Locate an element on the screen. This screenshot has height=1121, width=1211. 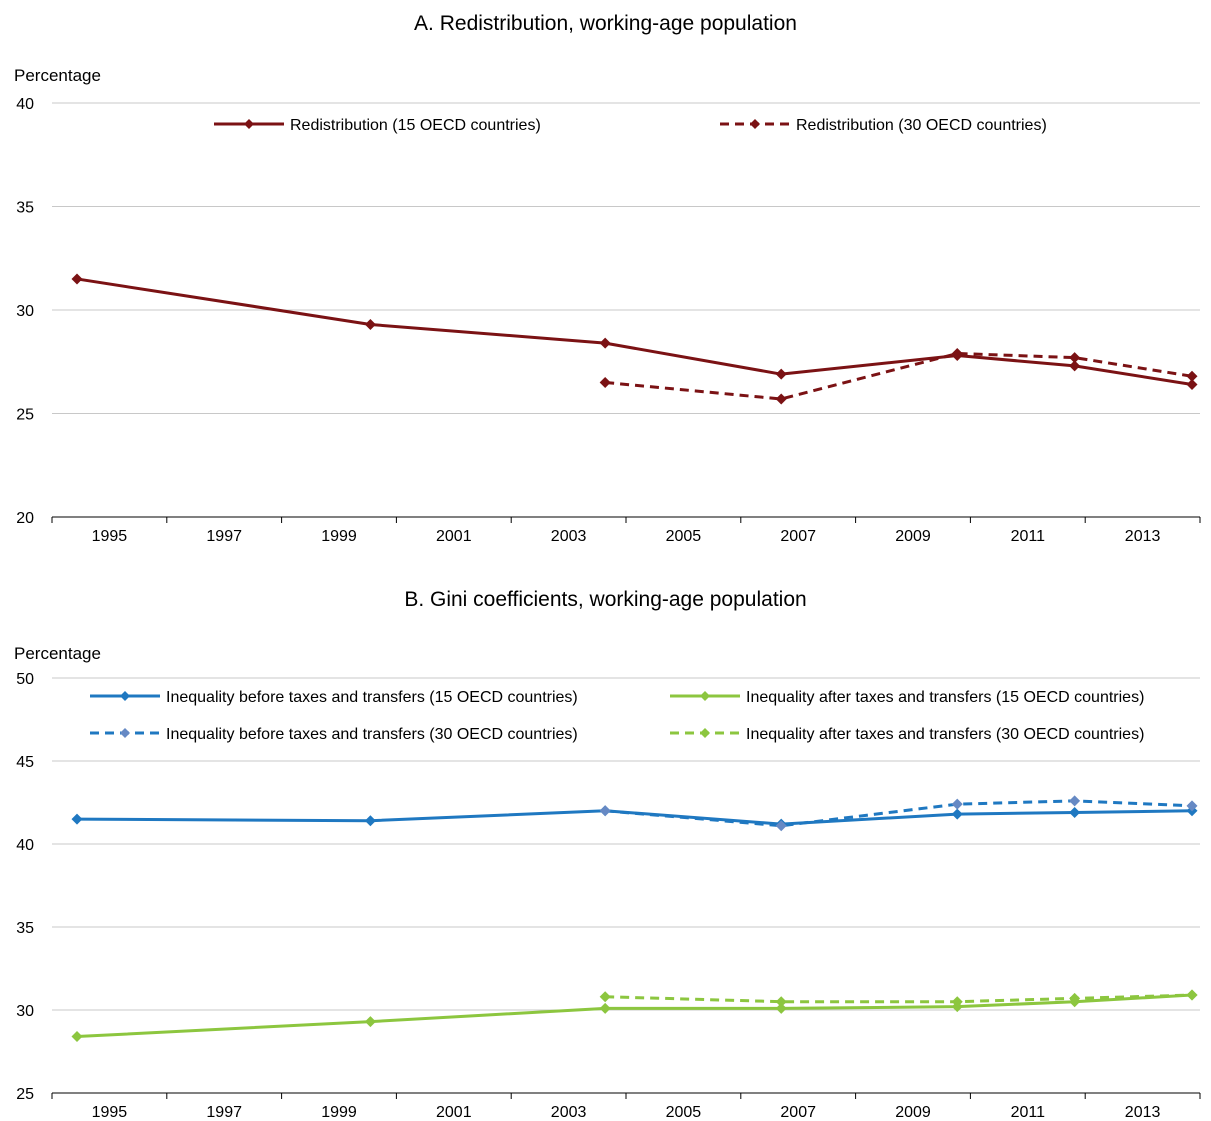
y-tick-label: 45 is located at coordinates (25, 762).